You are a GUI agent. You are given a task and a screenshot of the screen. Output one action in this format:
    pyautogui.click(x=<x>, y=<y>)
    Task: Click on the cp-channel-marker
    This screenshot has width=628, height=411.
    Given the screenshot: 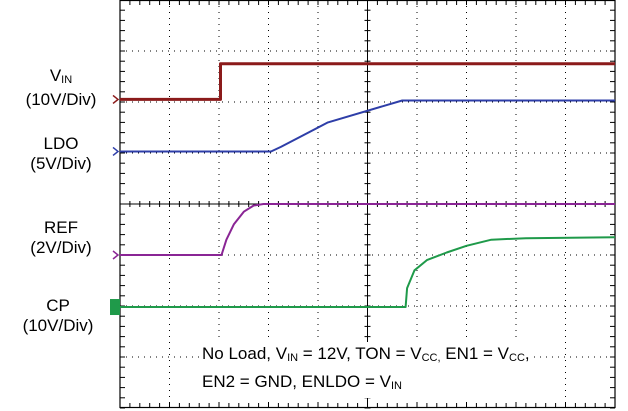 What is the action you would take?
    pyautogui.click(x=115, y=307)
    